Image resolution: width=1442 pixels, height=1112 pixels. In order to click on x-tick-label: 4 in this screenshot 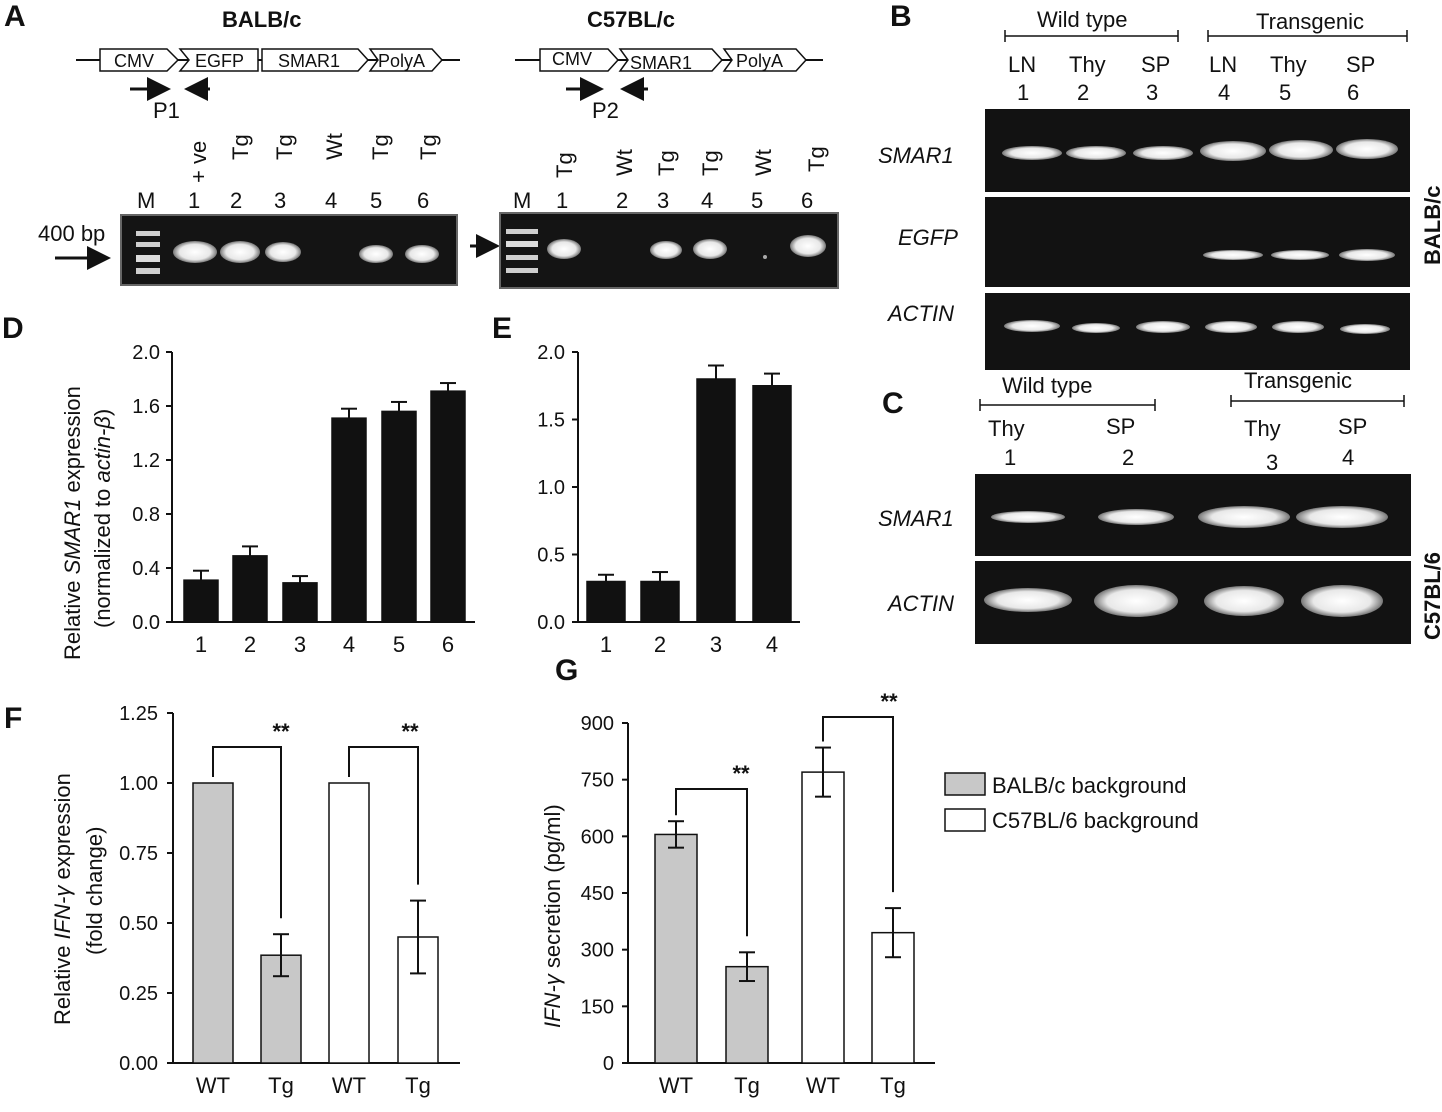, I will do `click(772, 644)`.